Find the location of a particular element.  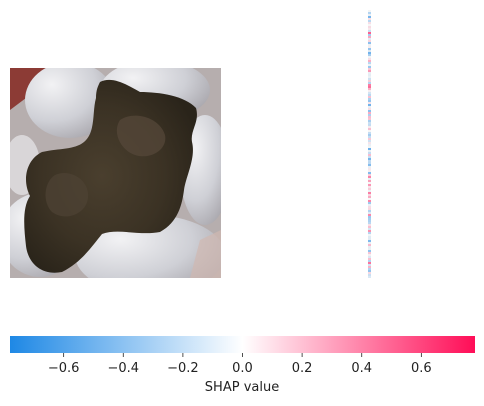

colorbar-tick-label: −0.2 is located at coordinates (183, 368).